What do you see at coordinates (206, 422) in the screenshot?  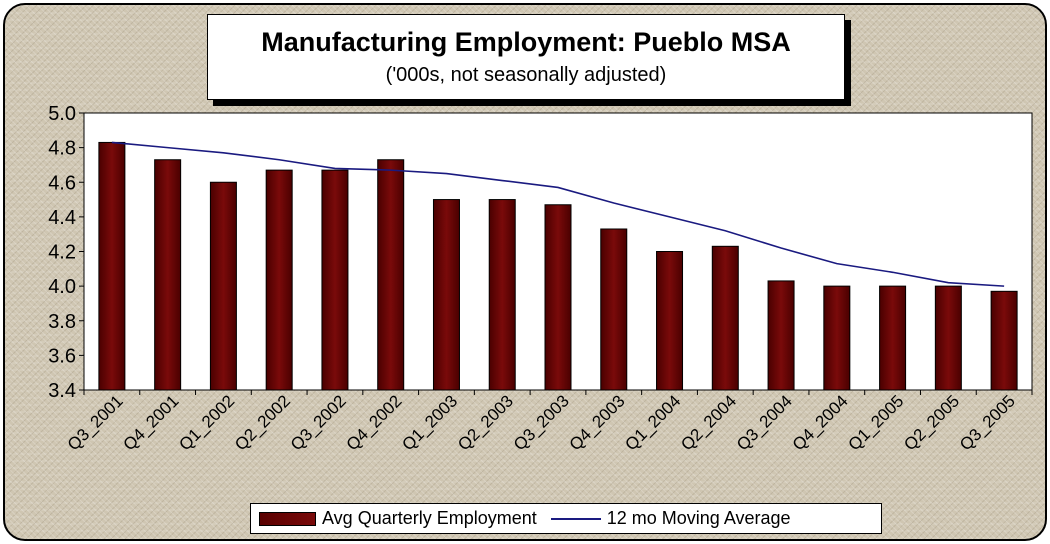 I see `x-tick-label-Q1_2002: Q1_2002` at bounding box center [206, 422].